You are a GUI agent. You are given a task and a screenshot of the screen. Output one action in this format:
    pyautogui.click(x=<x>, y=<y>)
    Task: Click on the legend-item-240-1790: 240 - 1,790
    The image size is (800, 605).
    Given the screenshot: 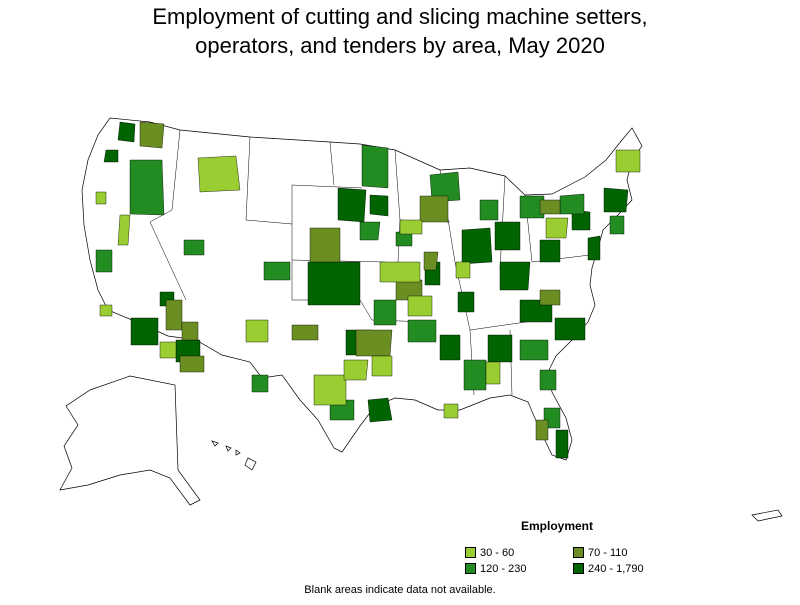 What is the action you would take?
    pyautogui.click(x=633, y=568)
    